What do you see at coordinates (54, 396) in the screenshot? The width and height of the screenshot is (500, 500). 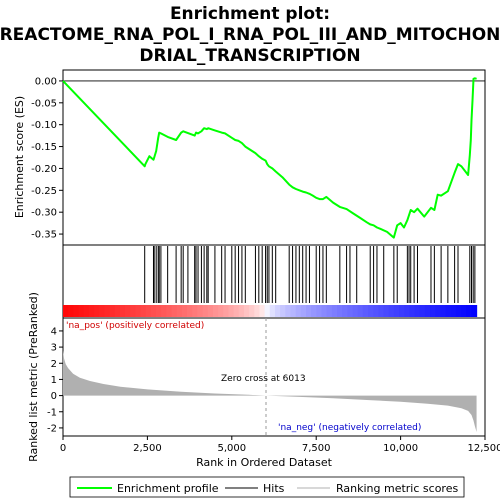 I see `metric-y-tick-label: 0` at bounding box center [54, 396].